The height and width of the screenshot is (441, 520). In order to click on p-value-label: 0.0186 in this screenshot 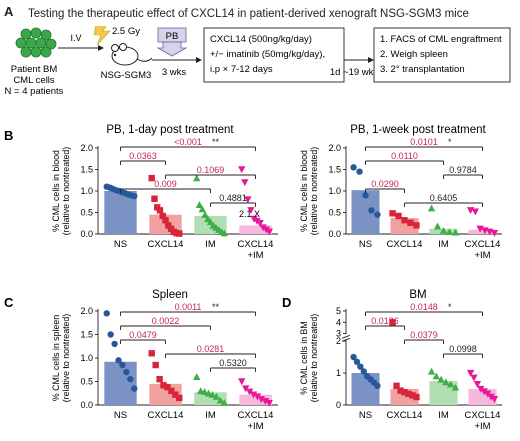, I will do `click(385, 321)`.